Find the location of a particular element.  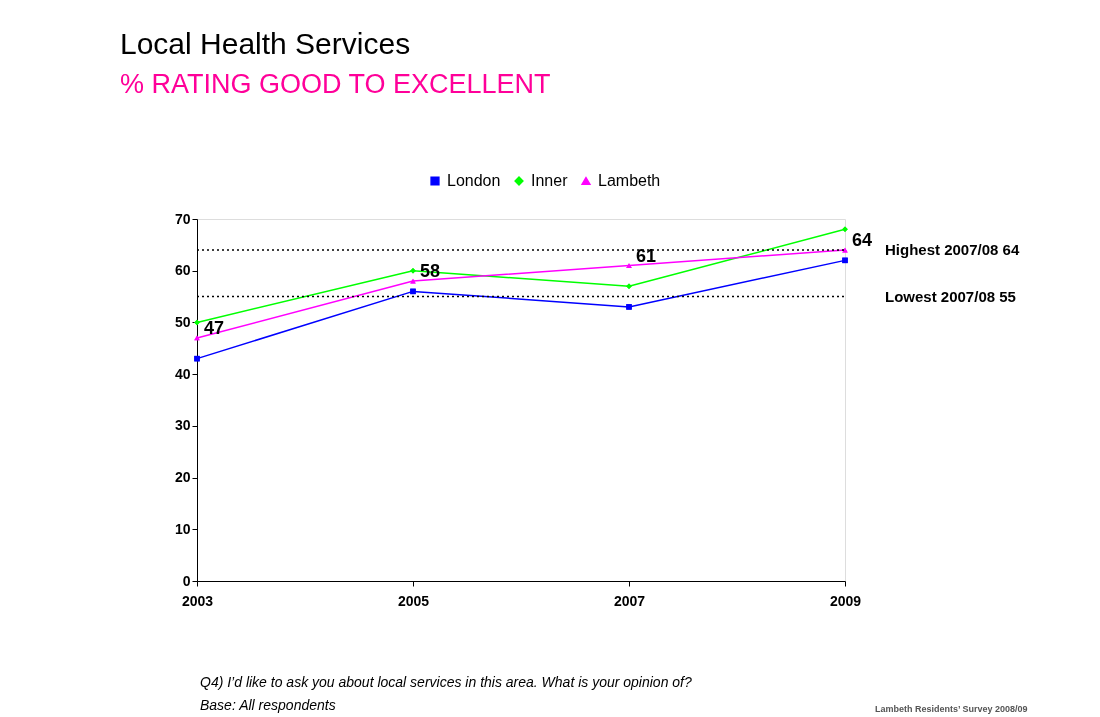

legend-label: Inner is located at coordinates (550, 180).